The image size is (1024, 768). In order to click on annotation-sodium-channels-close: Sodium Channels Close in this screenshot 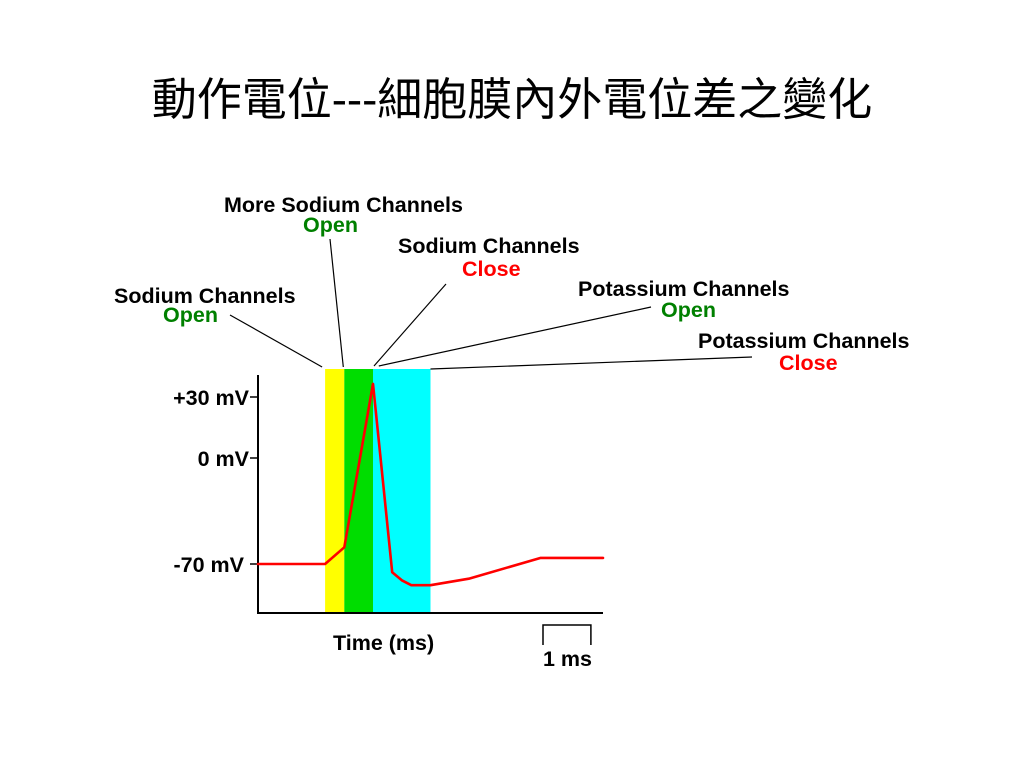, I will do `click(476, 300)`.